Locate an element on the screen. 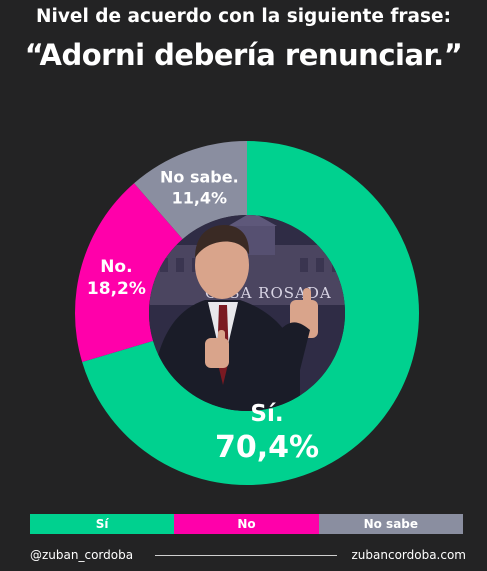 The image size is (487, 571). slice-value-0: 70,4% is located at coordinates (267, 447).